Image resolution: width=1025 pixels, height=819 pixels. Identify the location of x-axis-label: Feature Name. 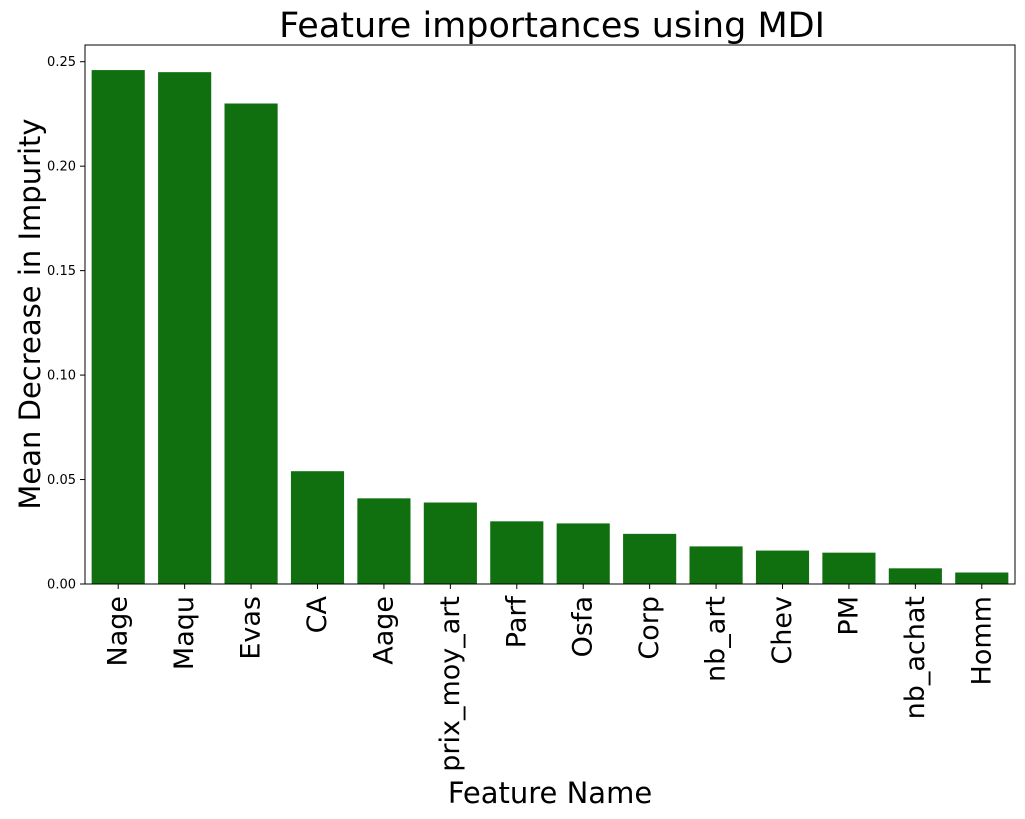
(550, 793).